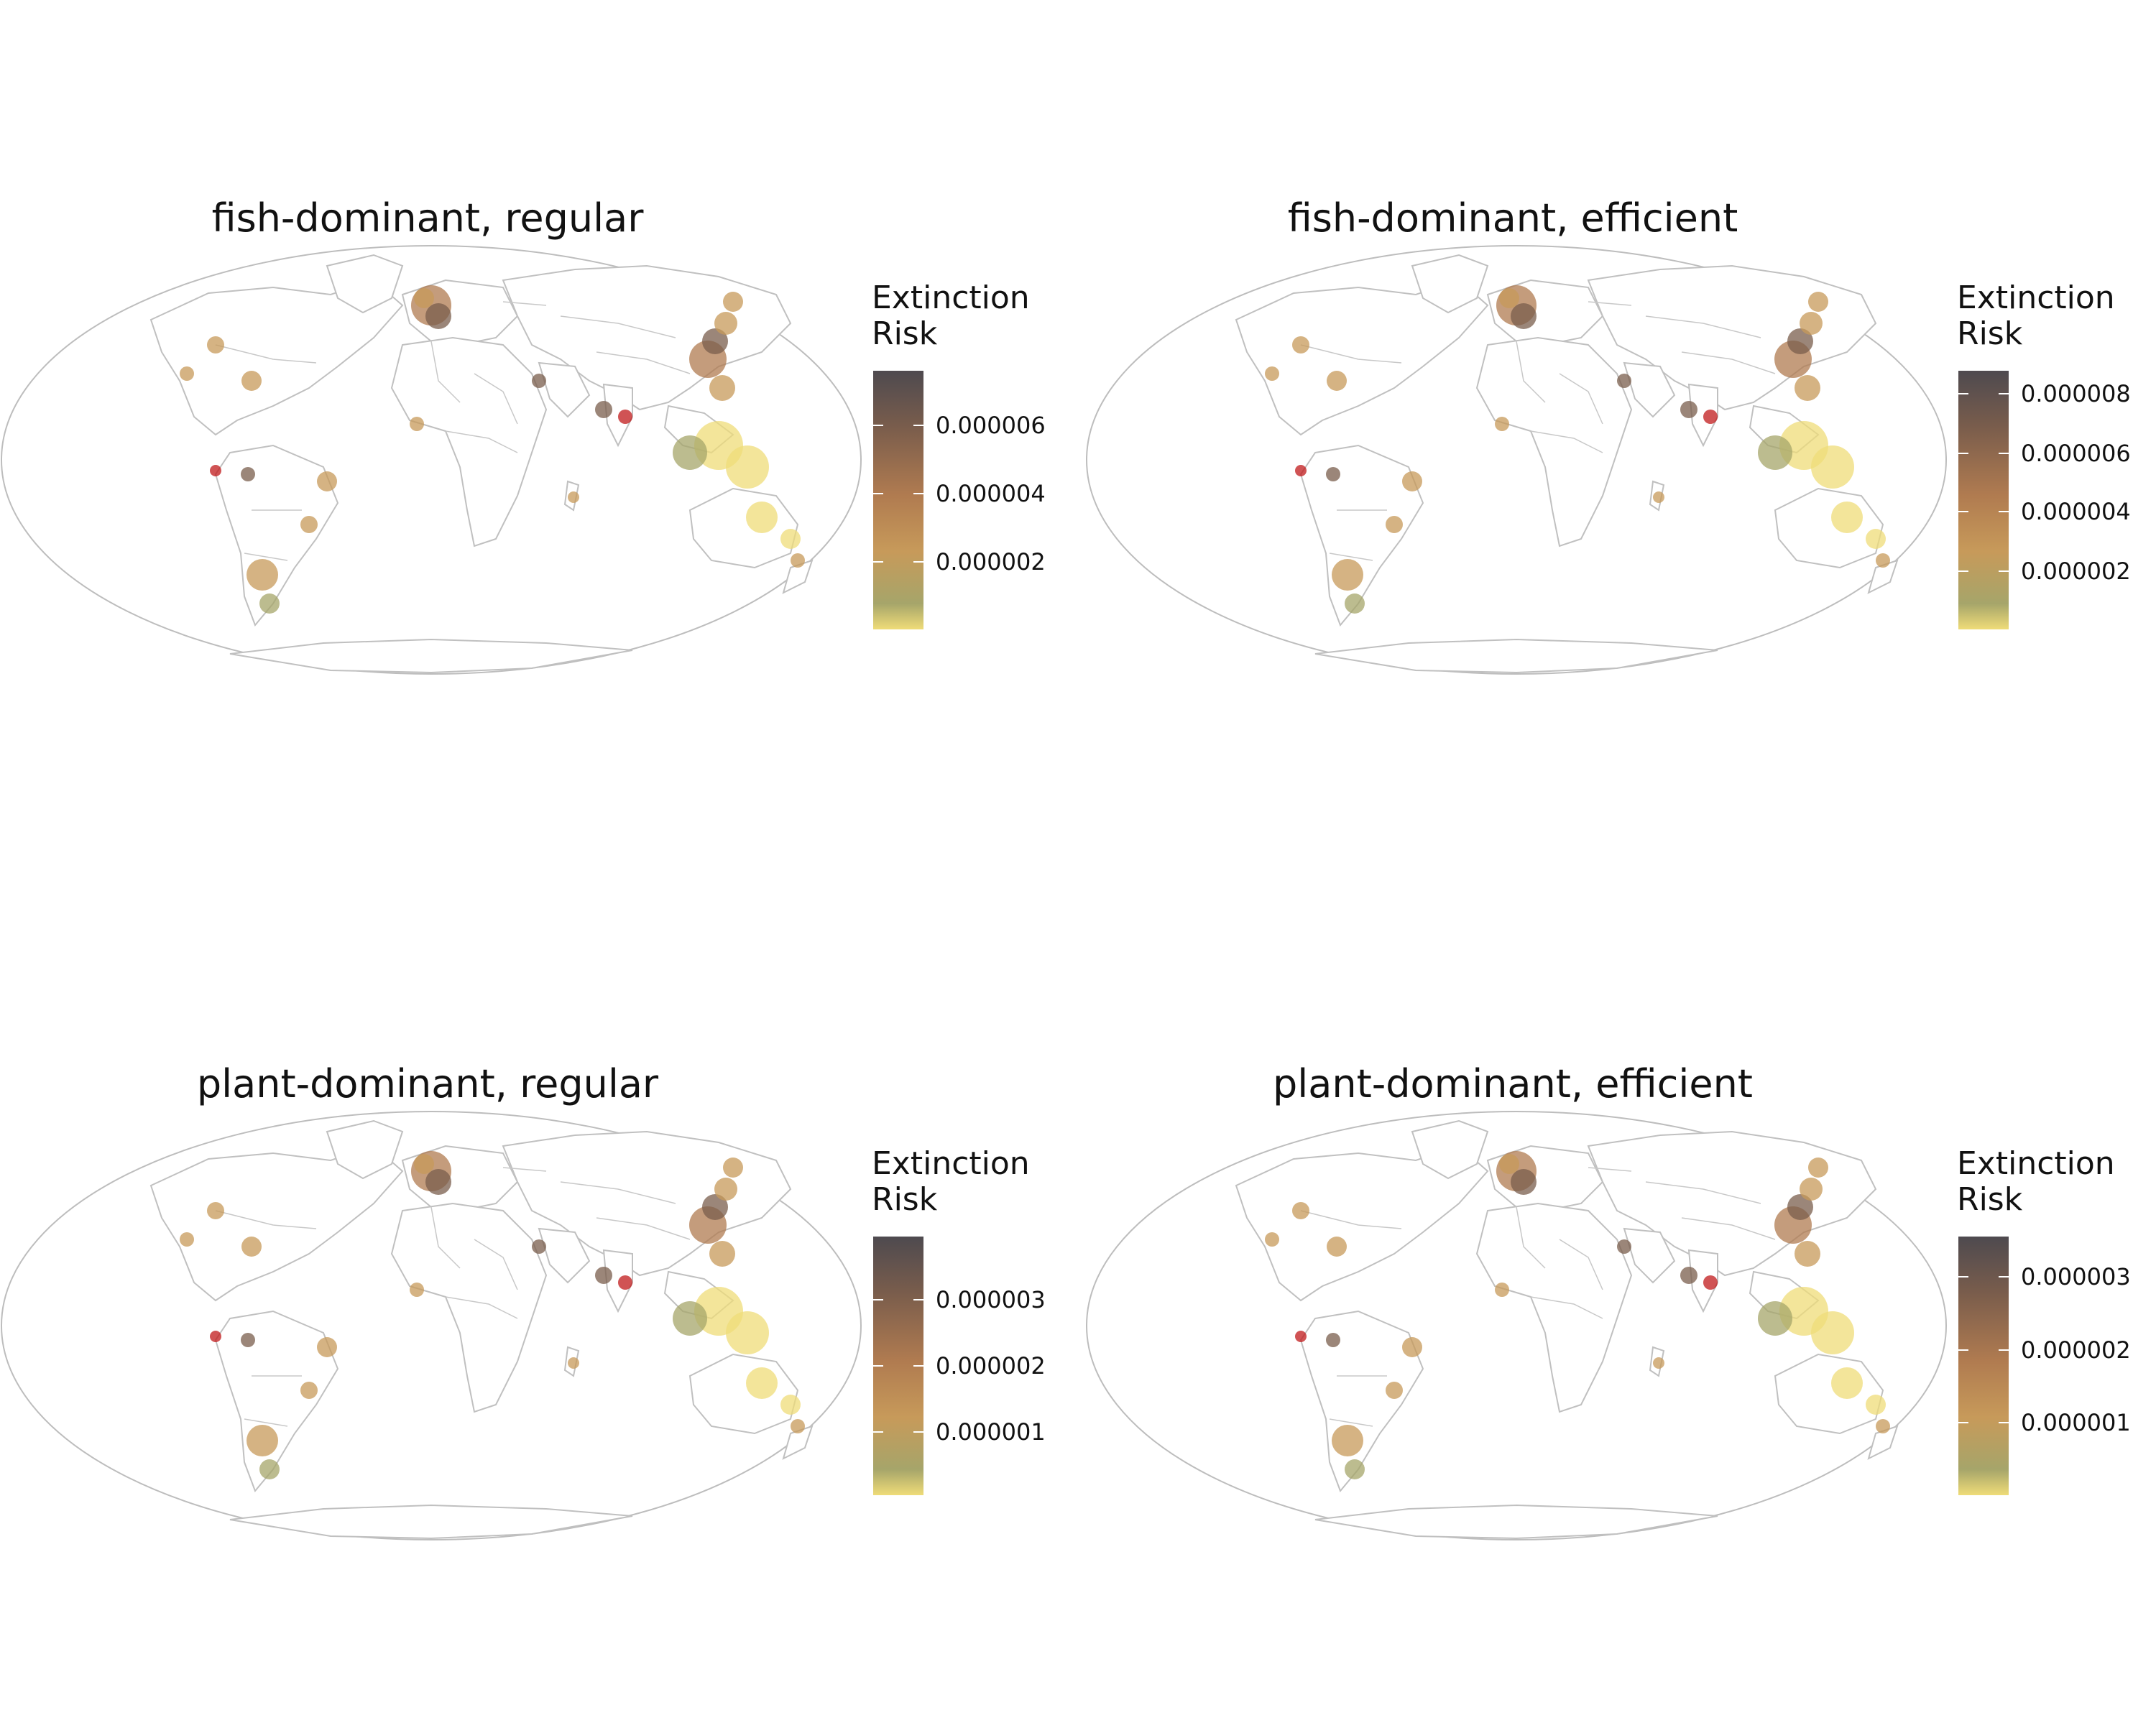  What do you see at coordinates (973, 467) in the screenshot?
I see `colorbar-legend: Extinction Risk 0.000006 0.000004 0.000002` at bounding box center [973, 467].